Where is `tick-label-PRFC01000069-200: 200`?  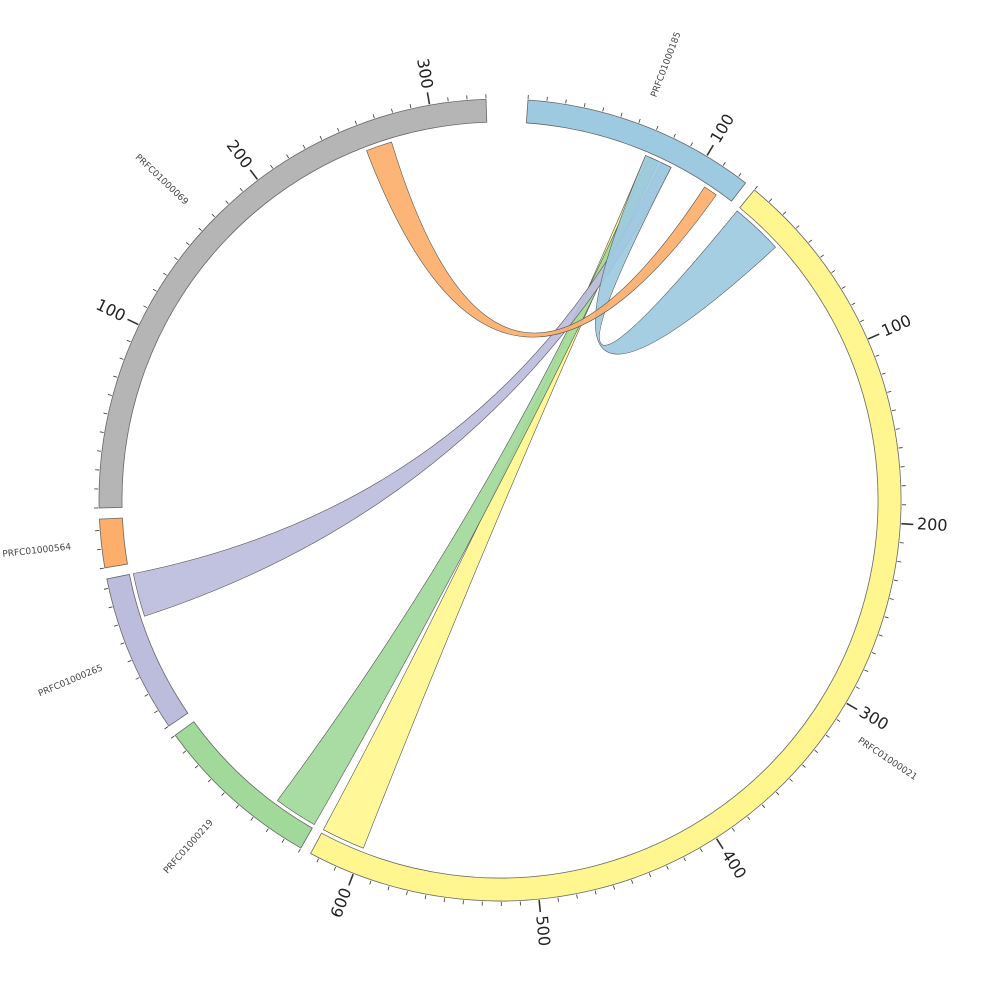 tick-label-PRFC01000069-200: 200 is located at coordinates (240, 154).